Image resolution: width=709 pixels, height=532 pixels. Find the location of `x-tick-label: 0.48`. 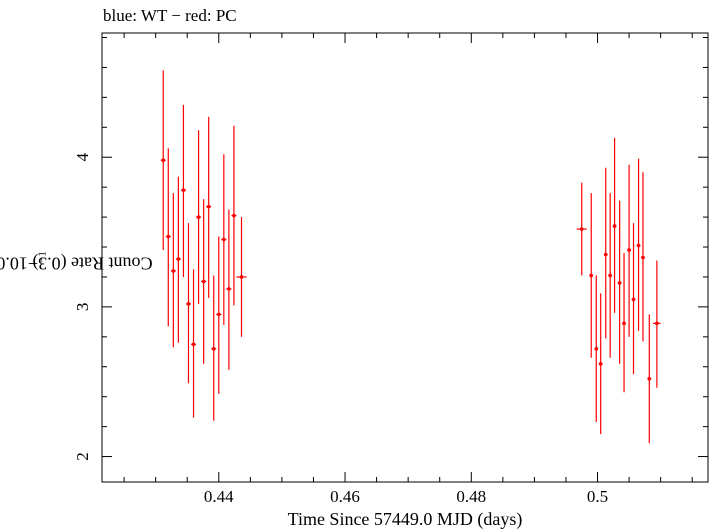

x-tick-label: 0.48 is located at coordinates (471, 496).